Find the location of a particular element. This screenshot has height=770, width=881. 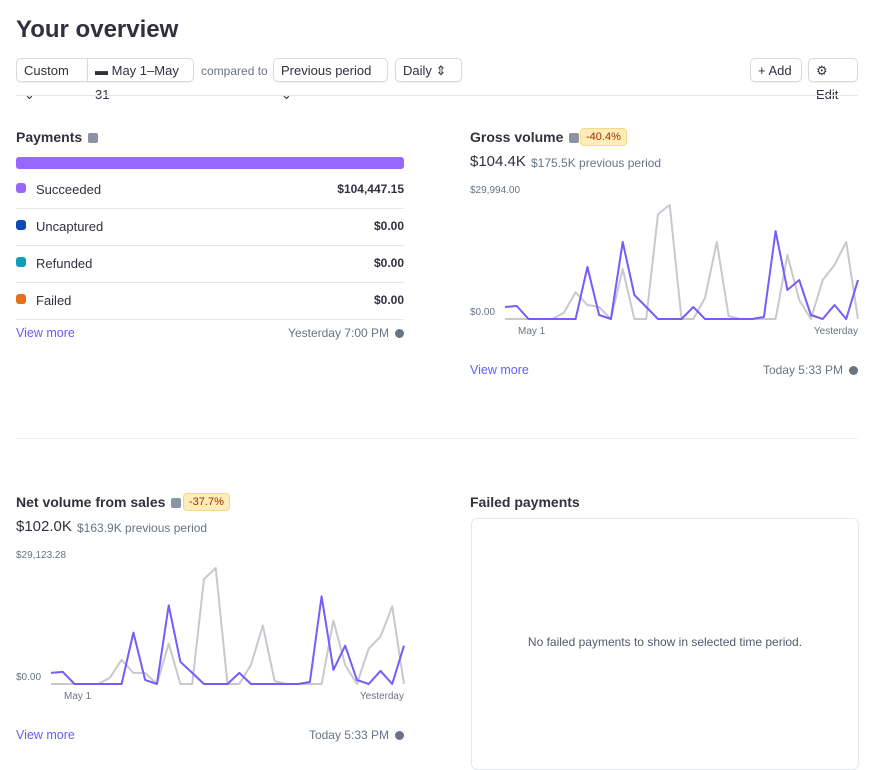

status-value: $104,447.15 is located at coordinates (370, 189).